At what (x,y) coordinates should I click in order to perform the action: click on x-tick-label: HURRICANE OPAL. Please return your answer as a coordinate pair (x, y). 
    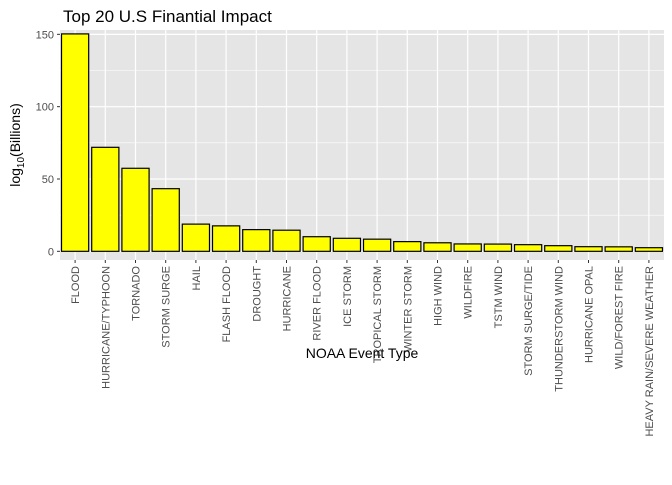
    Looking at the image, I should click on (590, 314).